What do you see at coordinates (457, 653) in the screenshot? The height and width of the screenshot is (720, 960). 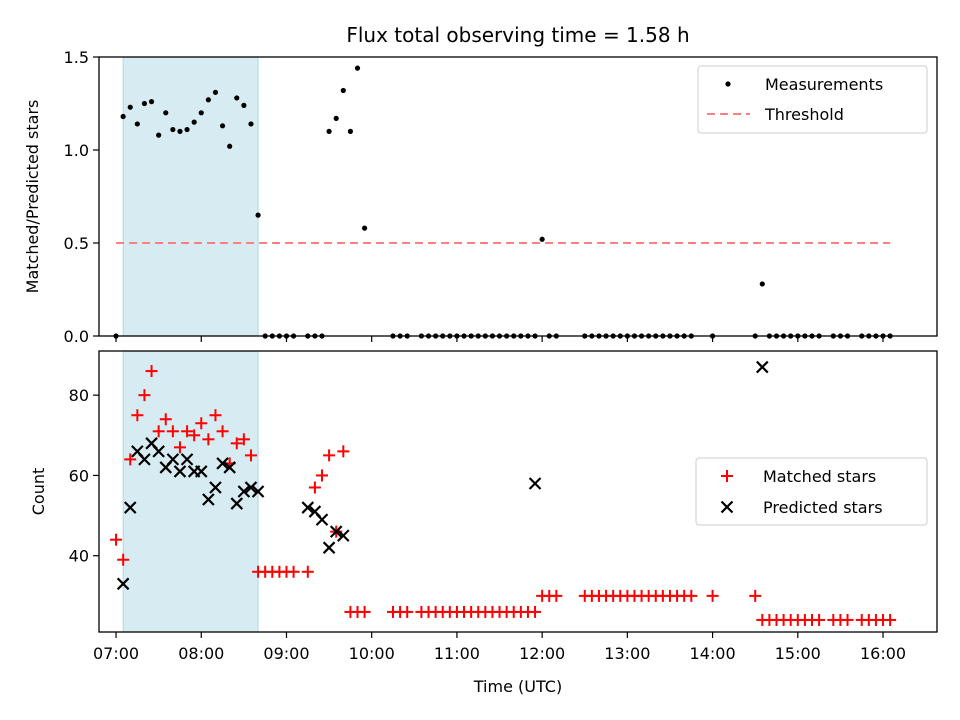 I see `x-tick-label: 11:00` at bounding box center [457, 653].